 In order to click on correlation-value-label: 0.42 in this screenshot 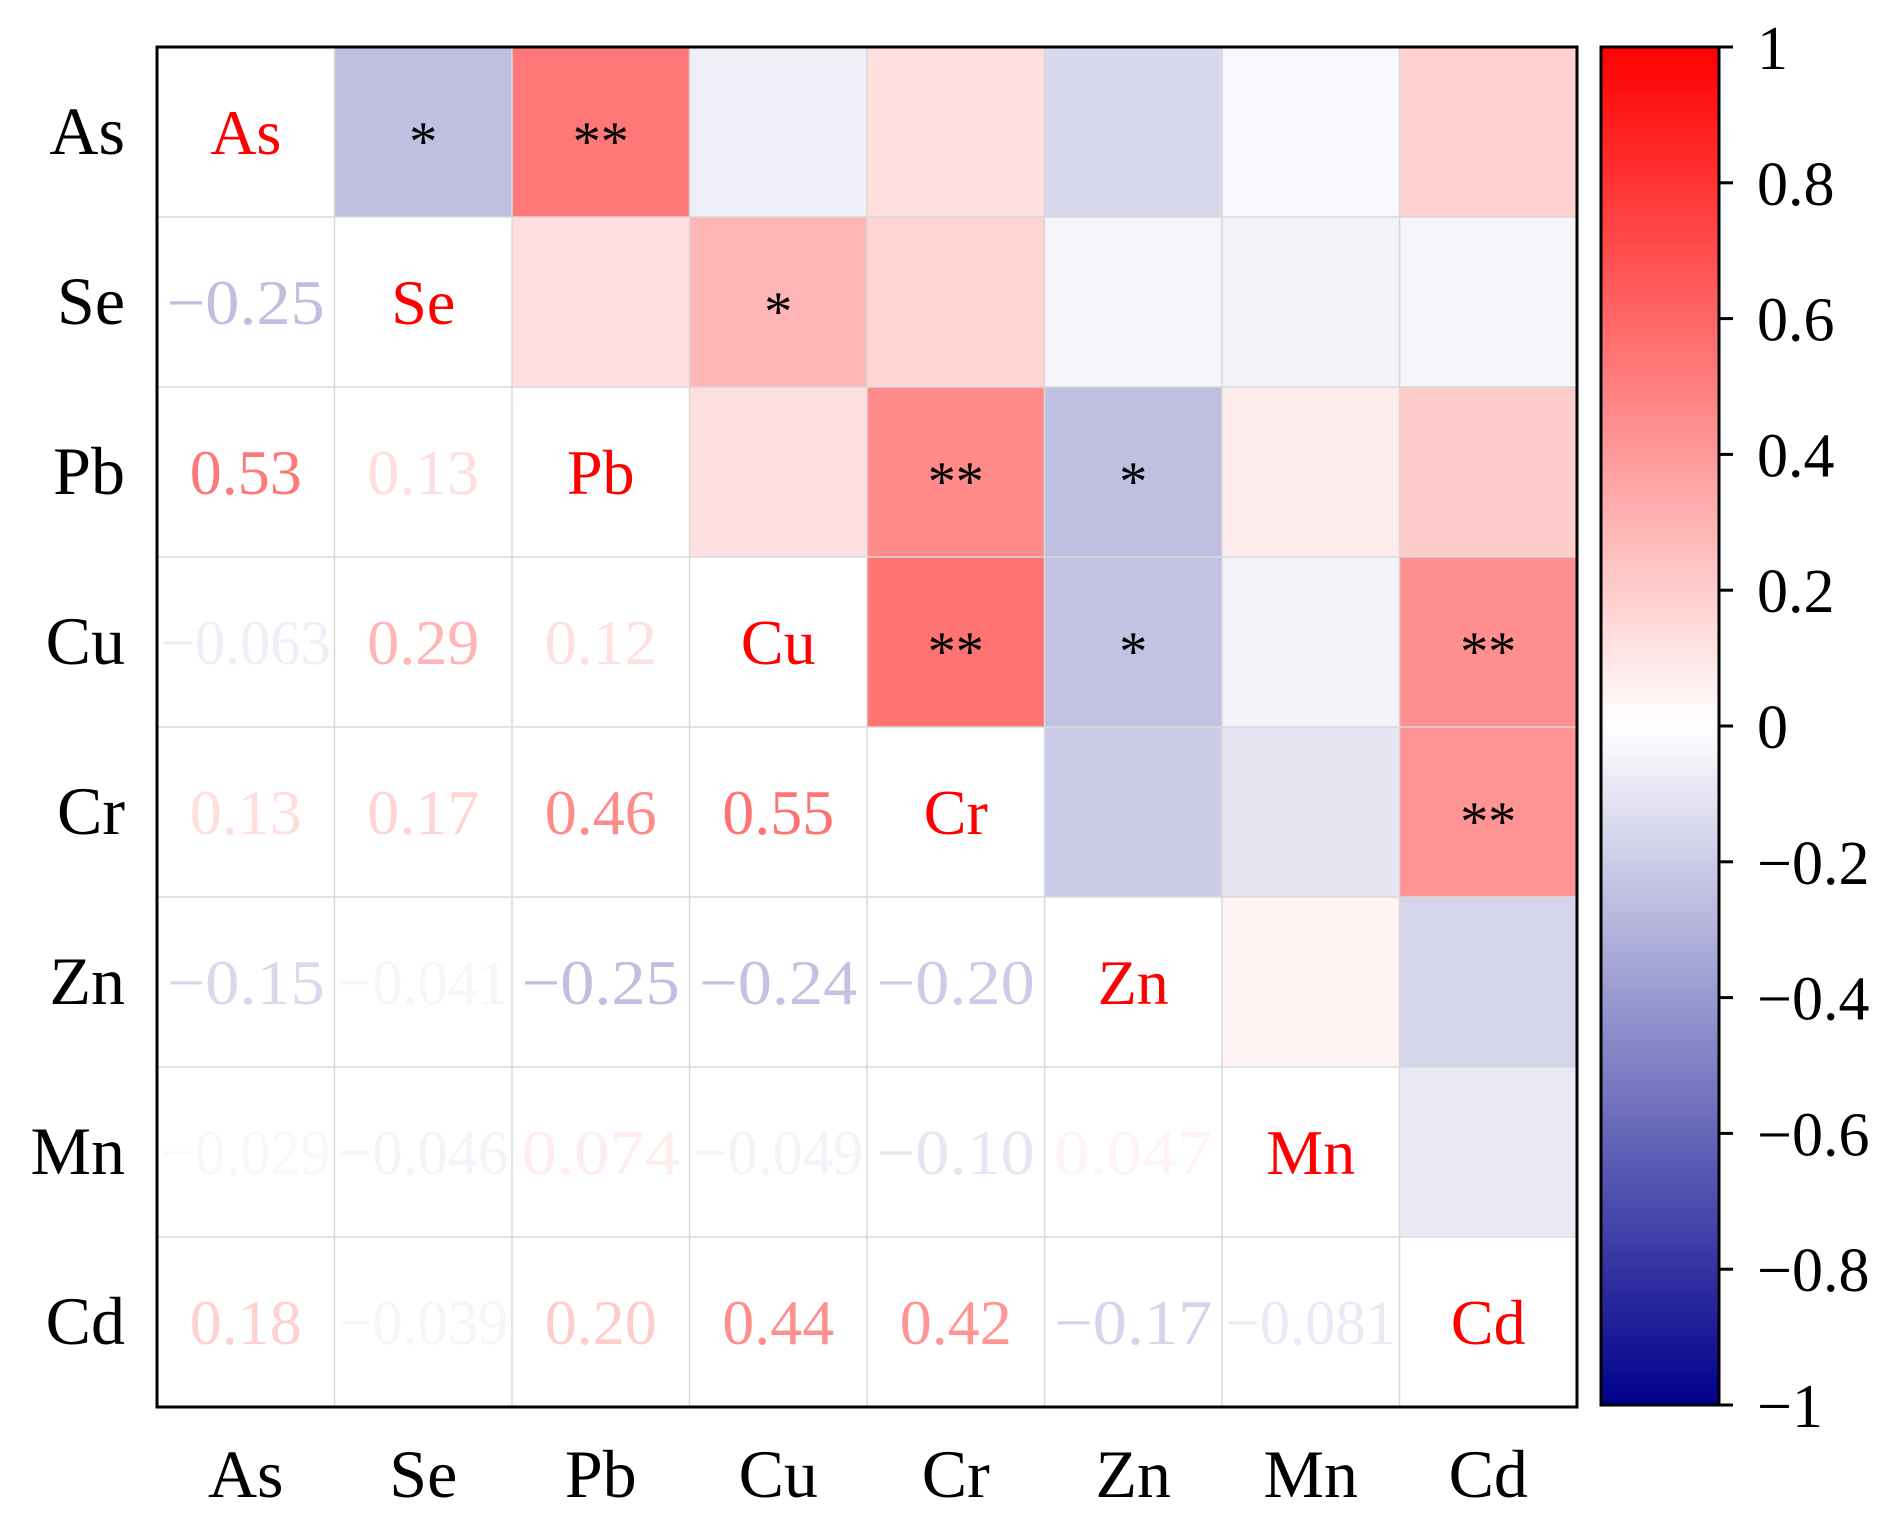, I will do `click(956, 1322)`.